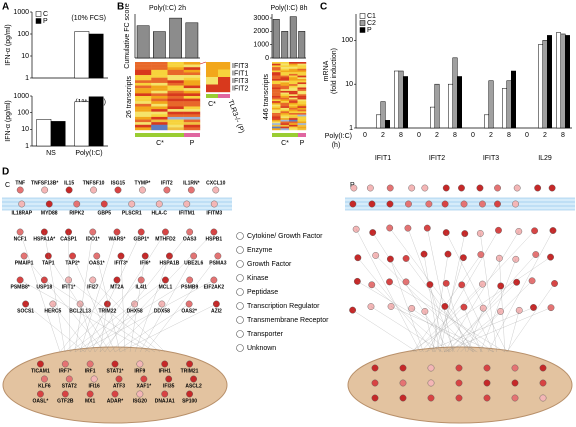 This screenshot has width=576, height=427. What do you see at coordinates (347, 40) in the screenshot?
I see `y-tick-label: 100` at bounding box center [347, 40].